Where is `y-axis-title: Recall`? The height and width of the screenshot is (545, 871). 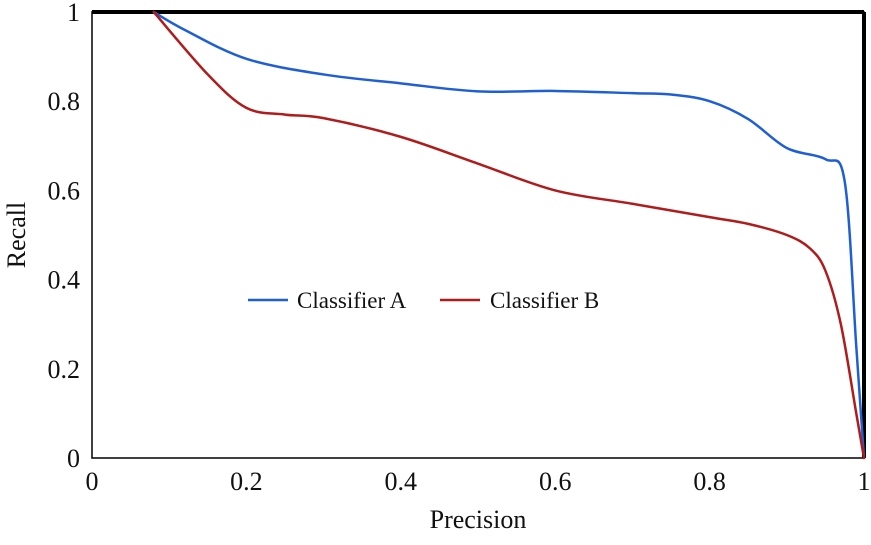
y-axis-title: Recall is located at coordinates (16, 235).